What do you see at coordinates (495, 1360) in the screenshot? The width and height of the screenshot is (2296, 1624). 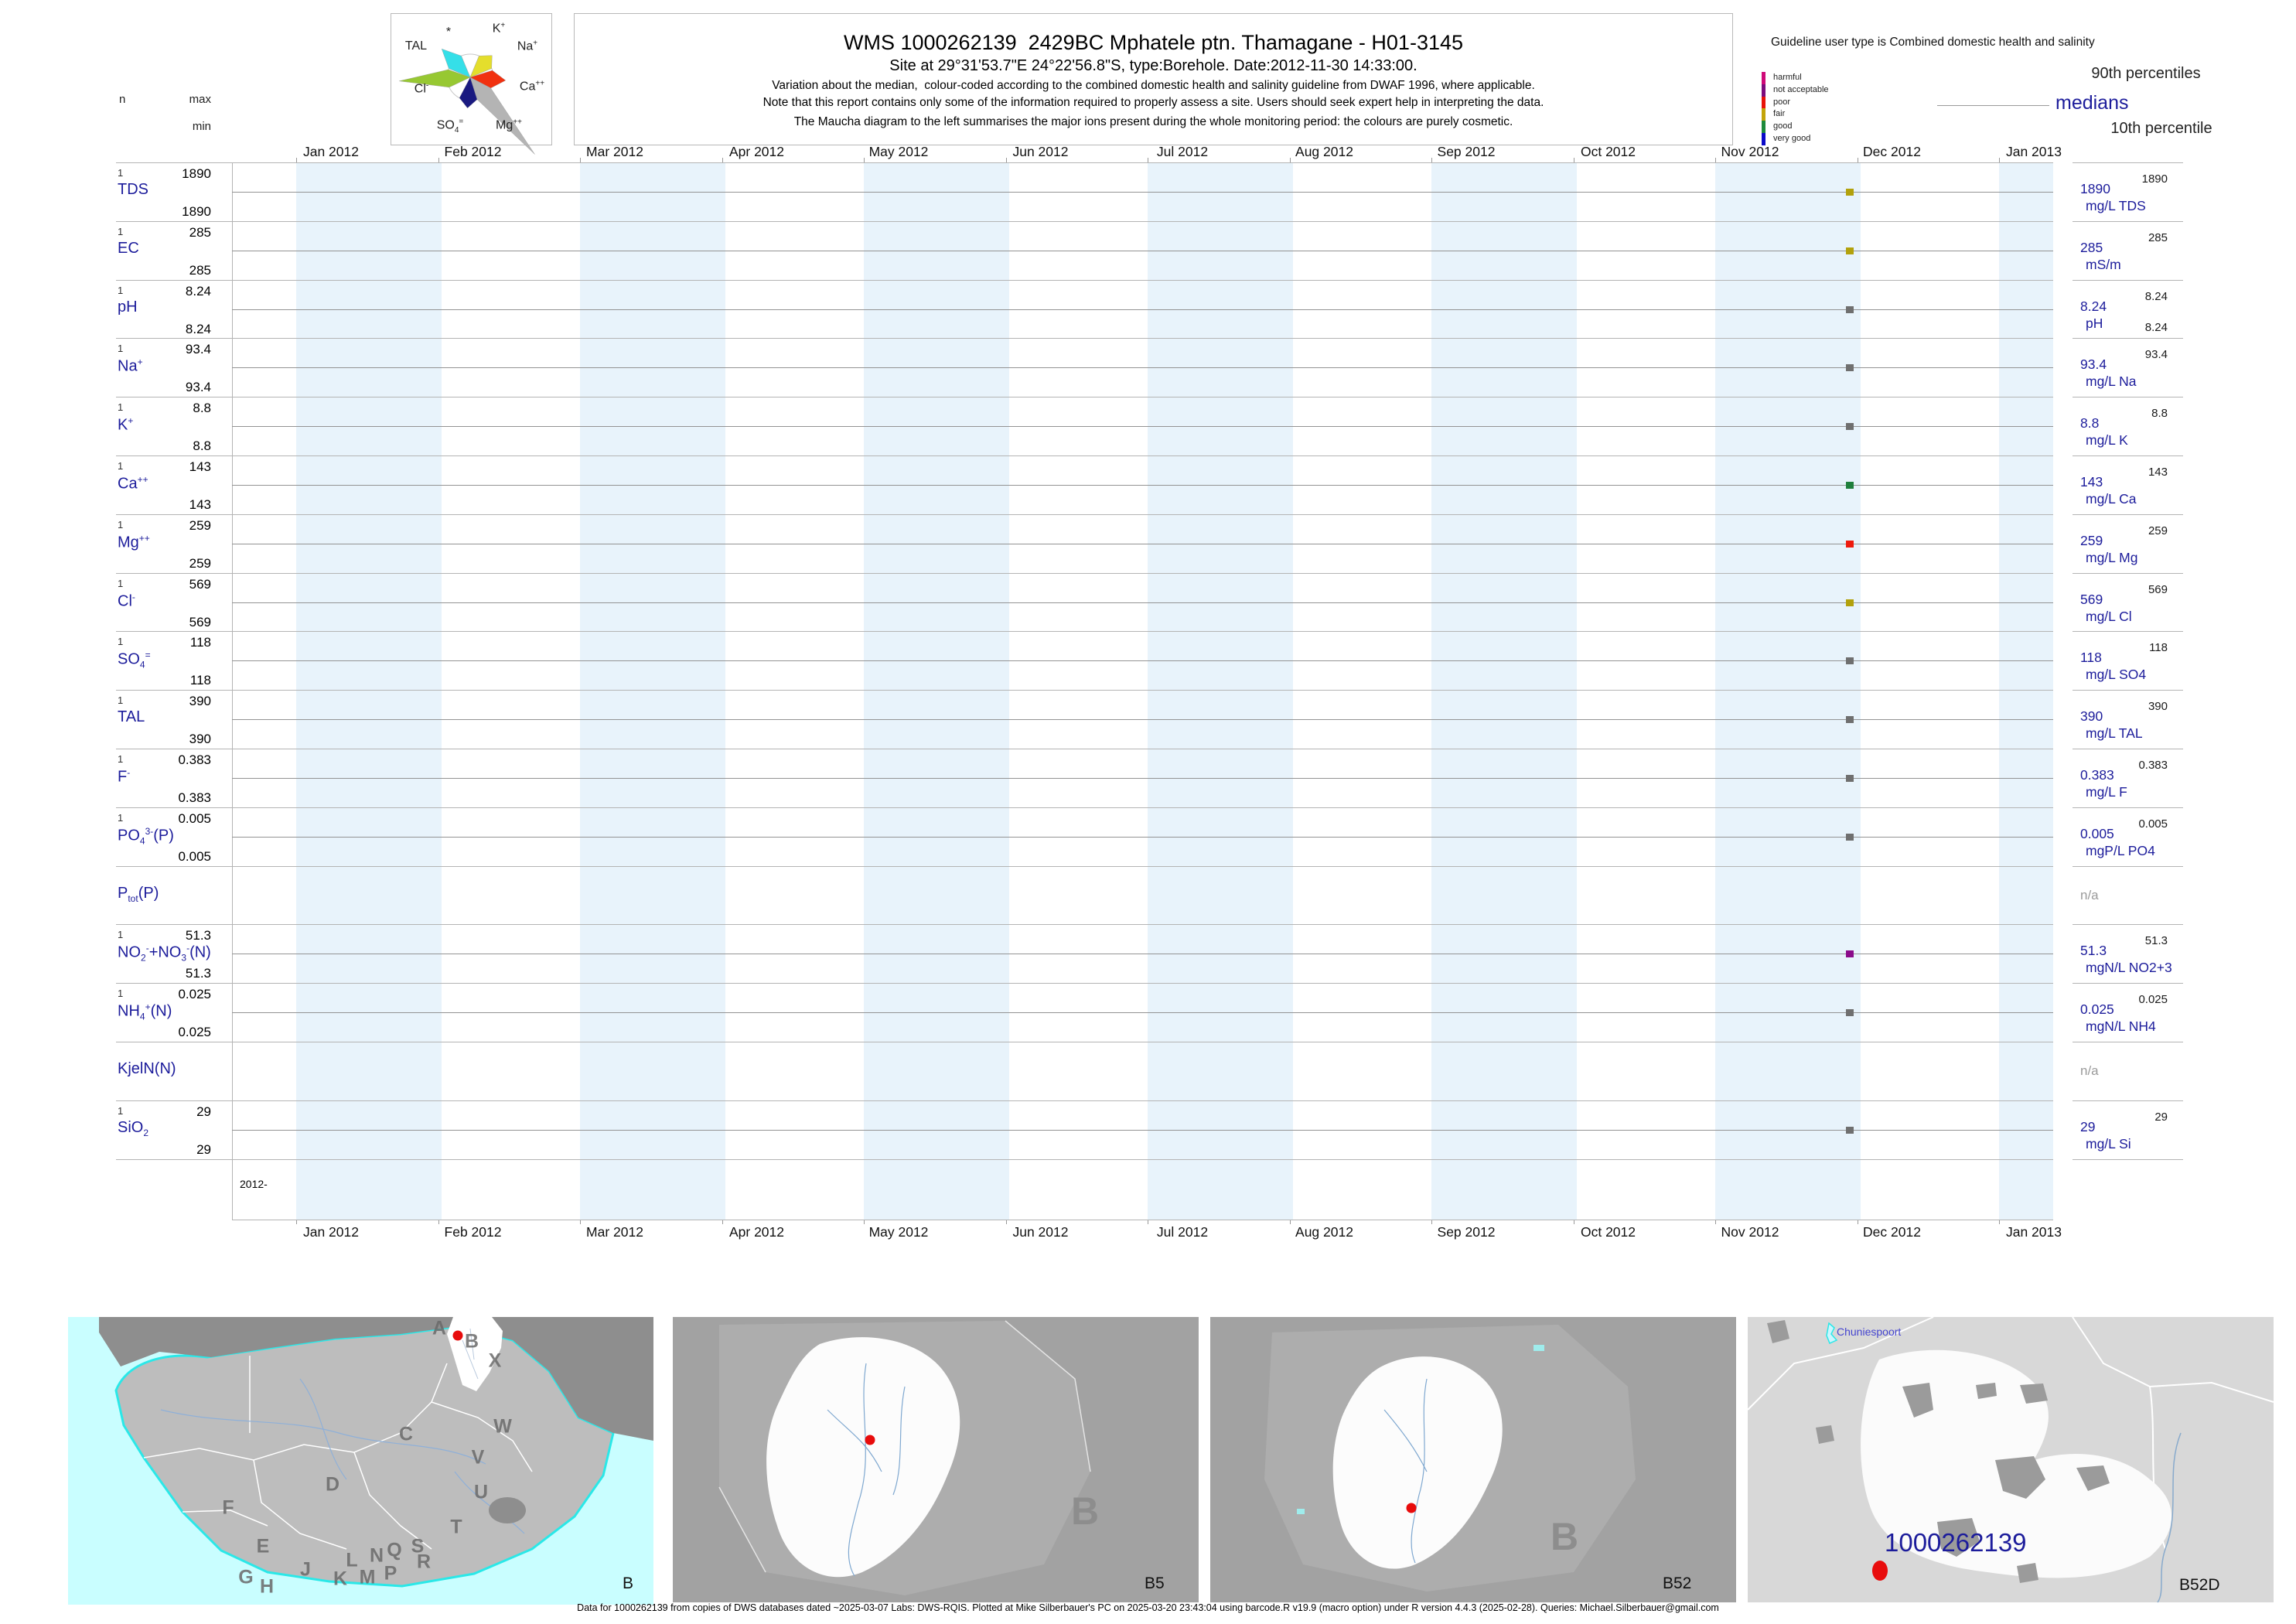 I see `drainage-region-letter: X` at bounding box center [495, 1360].